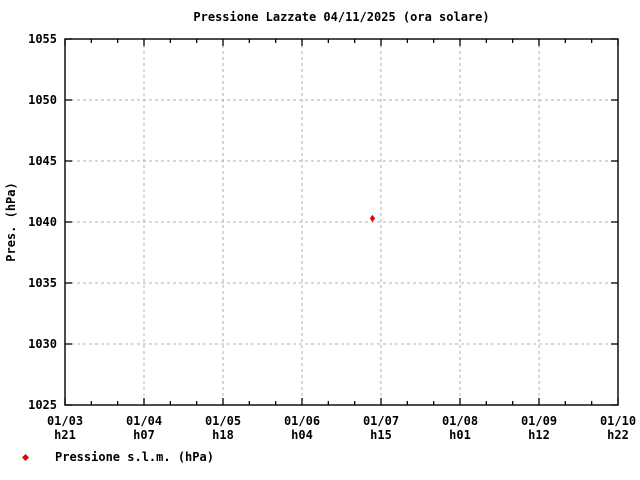 The height and width of the screenshot is (480, 640). I want to click on legend: Pressione s.l.m. (hPa), so click(117, 457).